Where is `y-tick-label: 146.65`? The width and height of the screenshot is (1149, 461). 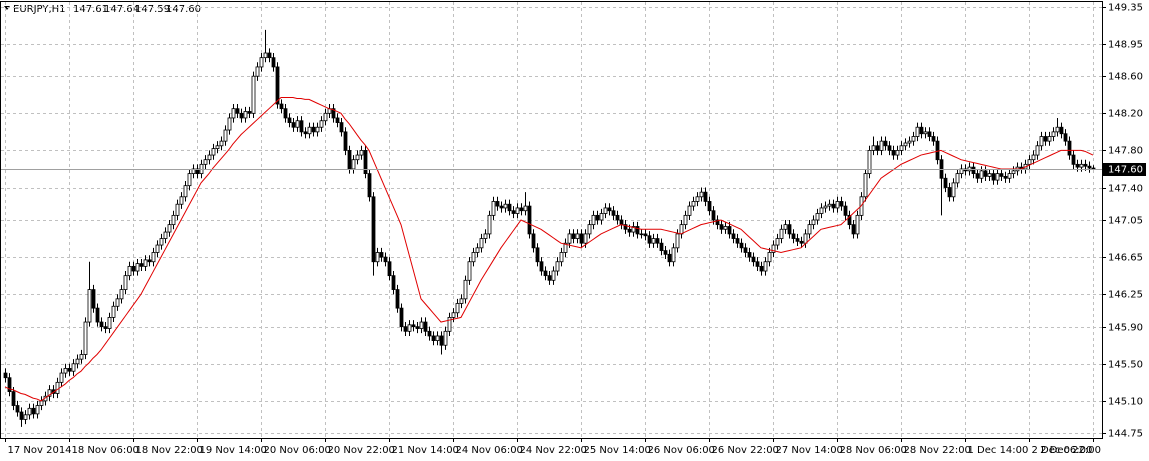
y-tick-label: 146.65 is located at coordinates (1125, 258).